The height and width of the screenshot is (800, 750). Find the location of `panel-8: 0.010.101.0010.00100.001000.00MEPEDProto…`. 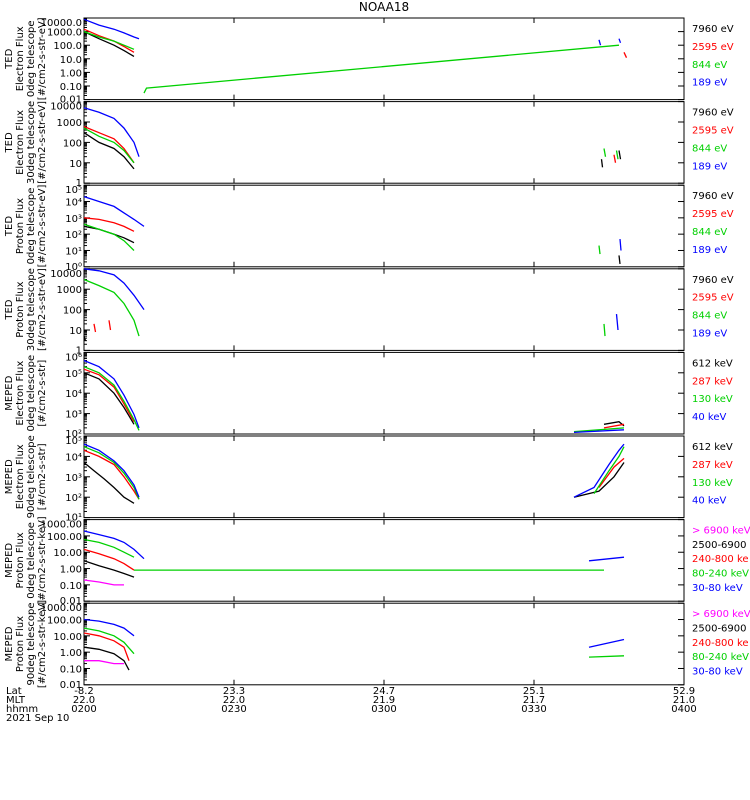

panel-8: 0.010.101.0010.00100.001000.00MEPEDProto… is located at coordinates (377, 645).